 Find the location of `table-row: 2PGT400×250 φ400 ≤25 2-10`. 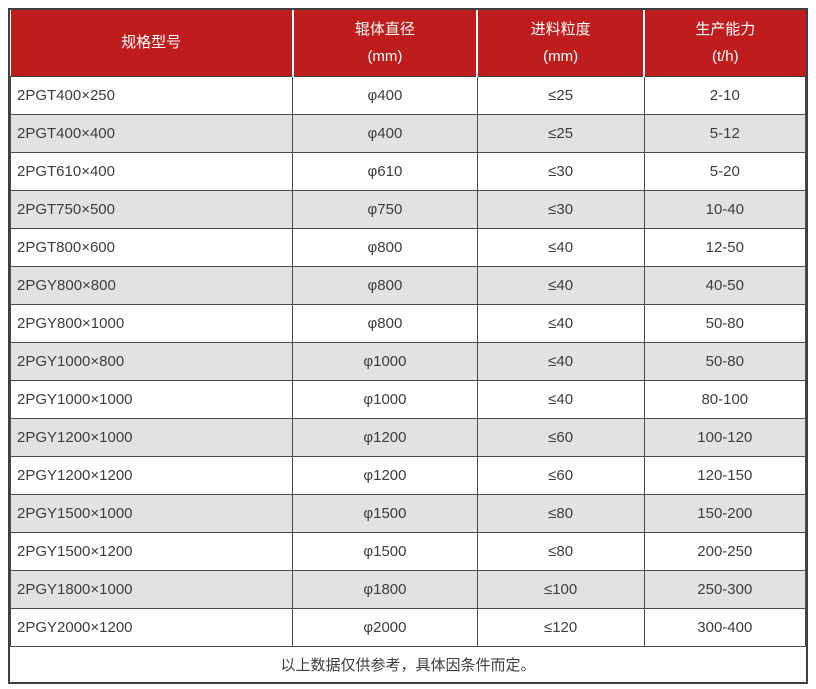

table-row: 2PGT400×250 φ400 ≤25 2-10 is located at coordinates (408, 95).